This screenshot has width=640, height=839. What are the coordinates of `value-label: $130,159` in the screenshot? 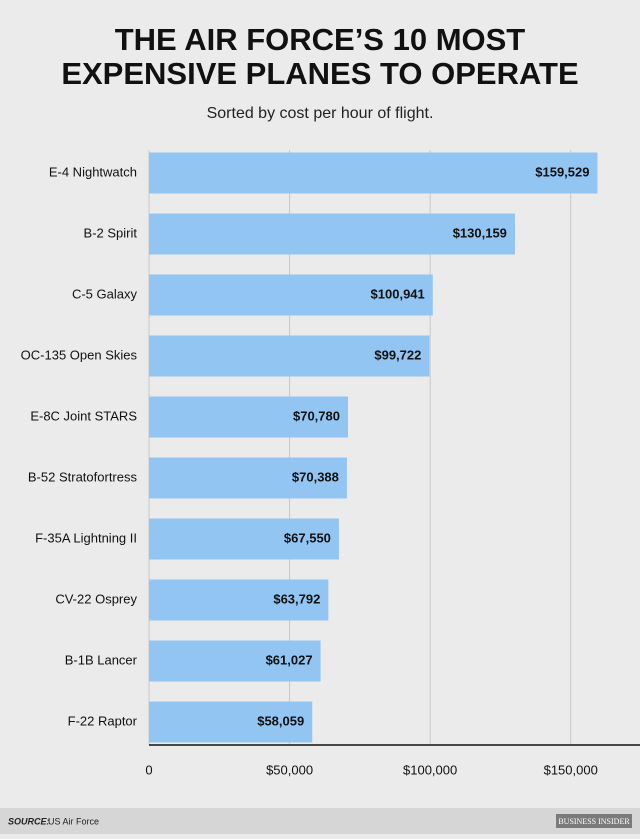 It's located at (480, 232).